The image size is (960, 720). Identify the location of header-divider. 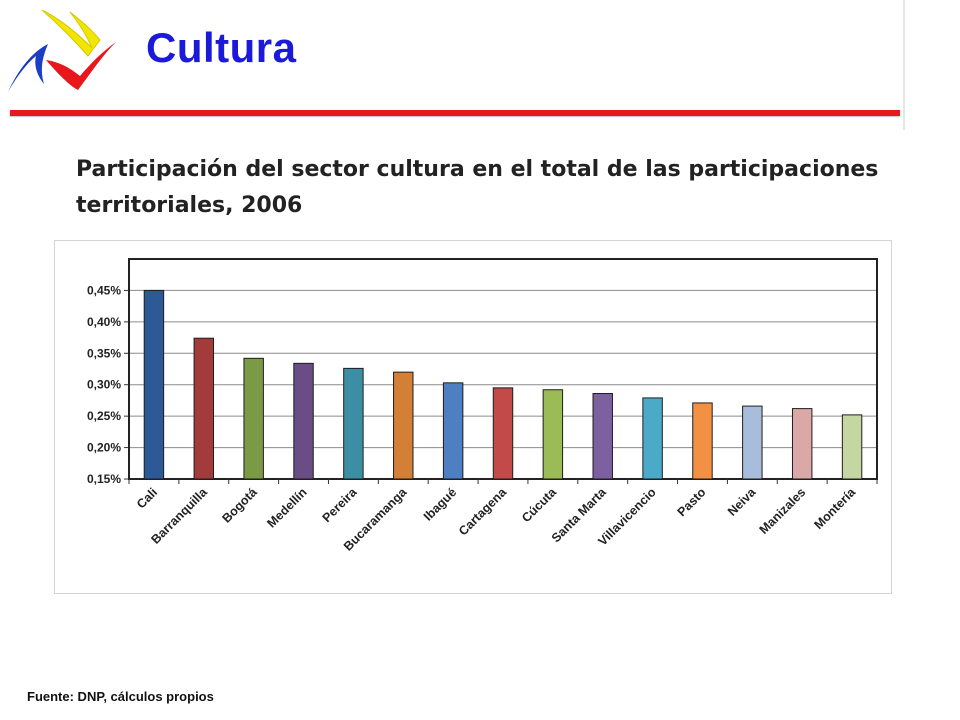
(455, 113).